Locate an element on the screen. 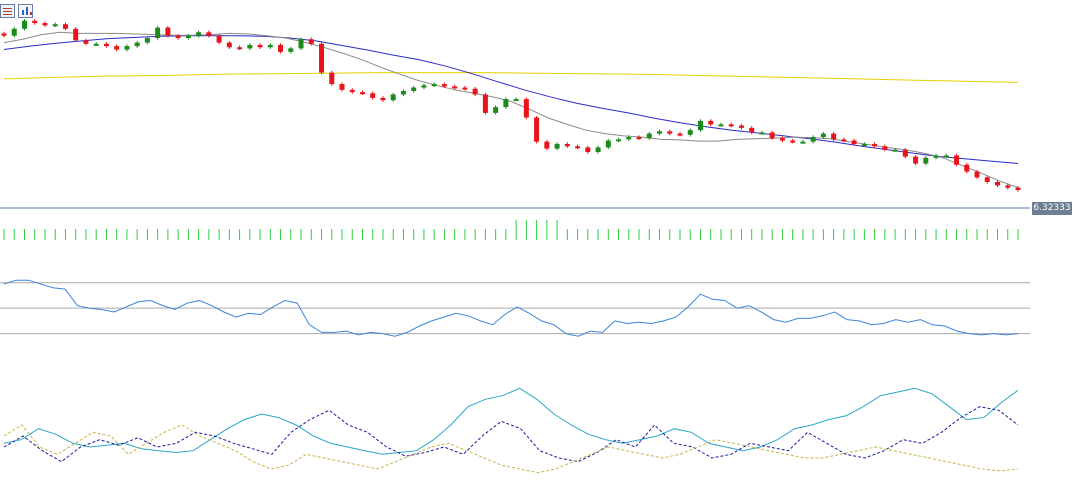 Image resolution: width=1074 pixels, height=503 pixels. chart-view-icon is located at coordinates (25, 11).